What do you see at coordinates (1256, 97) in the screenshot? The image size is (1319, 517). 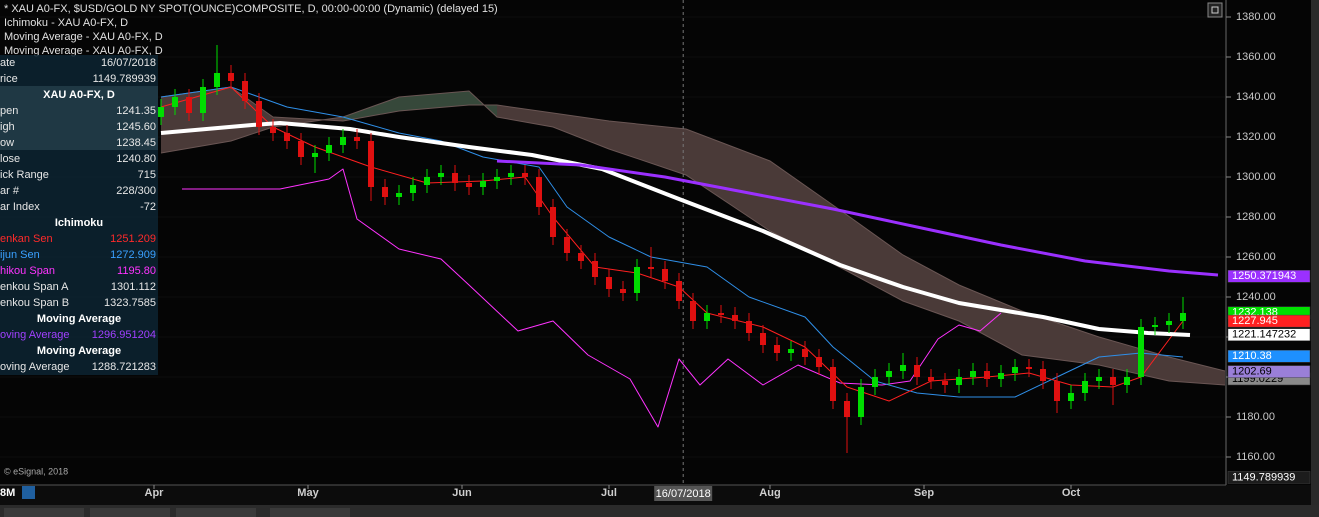 I see `y-tick-label: 1340.00` at bounding box center [1256, 97].